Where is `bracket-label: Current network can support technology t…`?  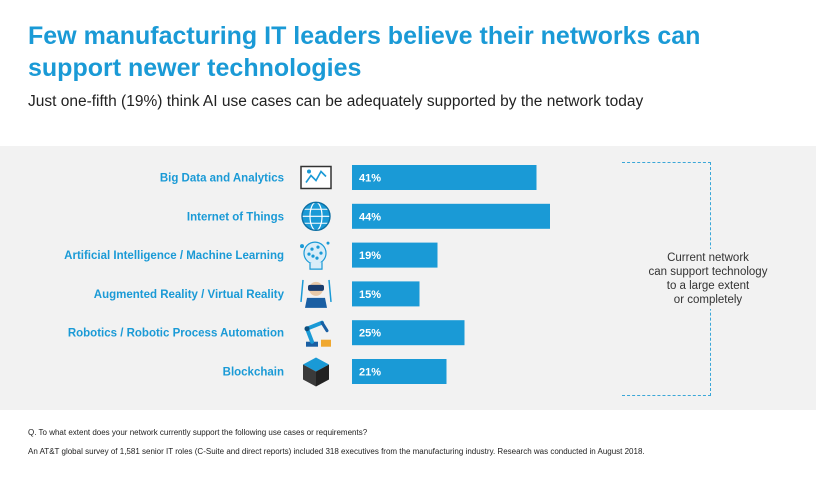
bracket-label: Current network can support technology t… is located at coordinates (708, 279).